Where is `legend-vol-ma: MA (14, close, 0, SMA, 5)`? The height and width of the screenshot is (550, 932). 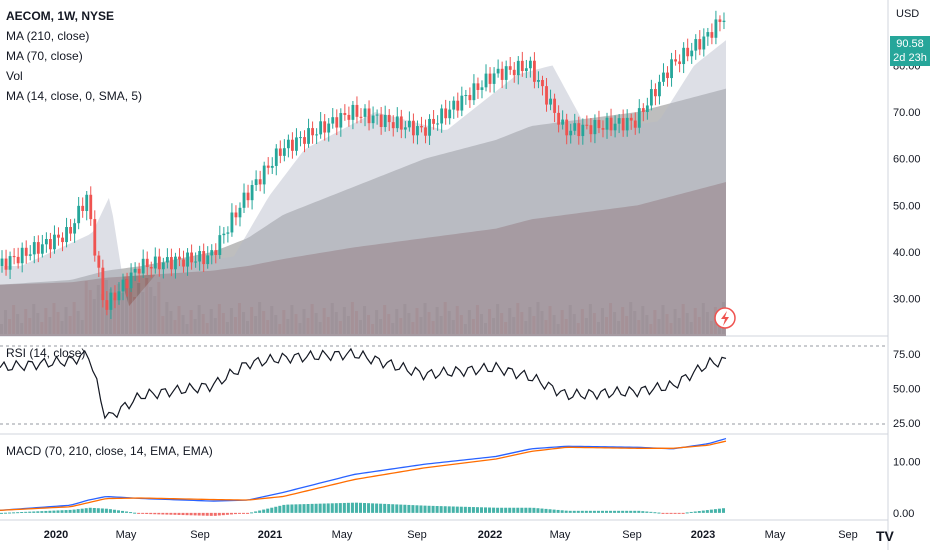
legend-vol-ma: MA (14, close, 0, SMA, 5) is located at coordinates (74, 96).